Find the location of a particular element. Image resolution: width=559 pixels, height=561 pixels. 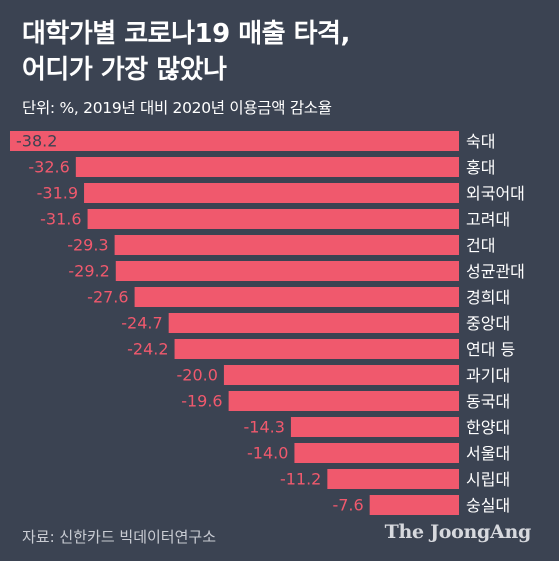

category-label-0: 숙대 is located at coordinates (480, 141).